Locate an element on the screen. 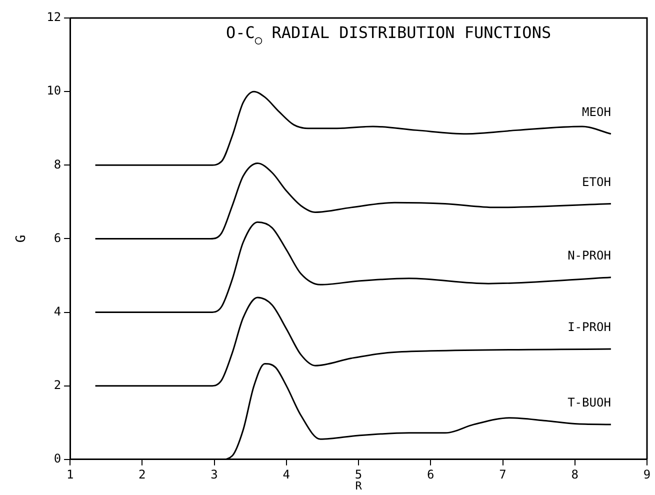 Image resolution: width=655 pixels, height=495 pixels. series-label: ETOH is located at coordinates (596, 181).